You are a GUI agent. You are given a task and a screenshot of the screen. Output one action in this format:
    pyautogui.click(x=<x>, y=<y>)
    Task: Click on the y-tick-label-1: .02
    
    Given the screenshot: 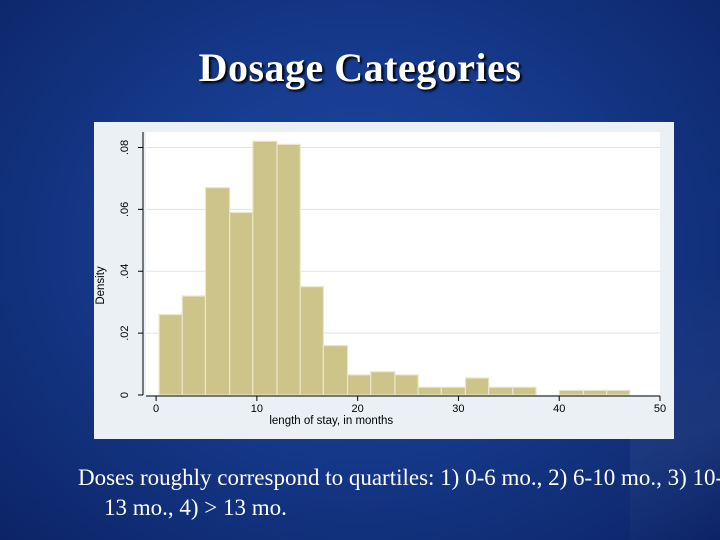 What is the action you would take?
    pyautogui.click(x=125, y=332)
    